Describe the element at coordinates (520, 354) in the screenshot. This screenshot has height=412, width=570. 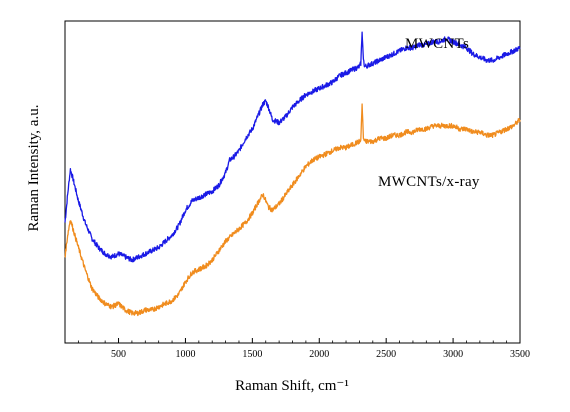
I see `x-tick-label-3500: 3500` at that location.